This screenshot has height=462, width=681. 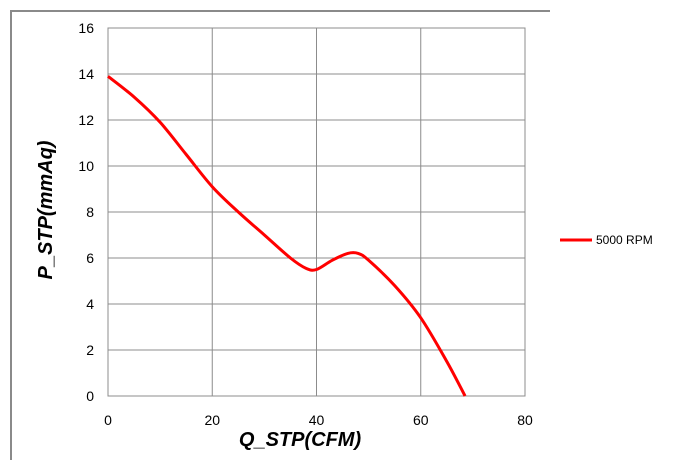 I want to click on y-axis-title: P_STP(mmAq), so click(x=46, y=209).